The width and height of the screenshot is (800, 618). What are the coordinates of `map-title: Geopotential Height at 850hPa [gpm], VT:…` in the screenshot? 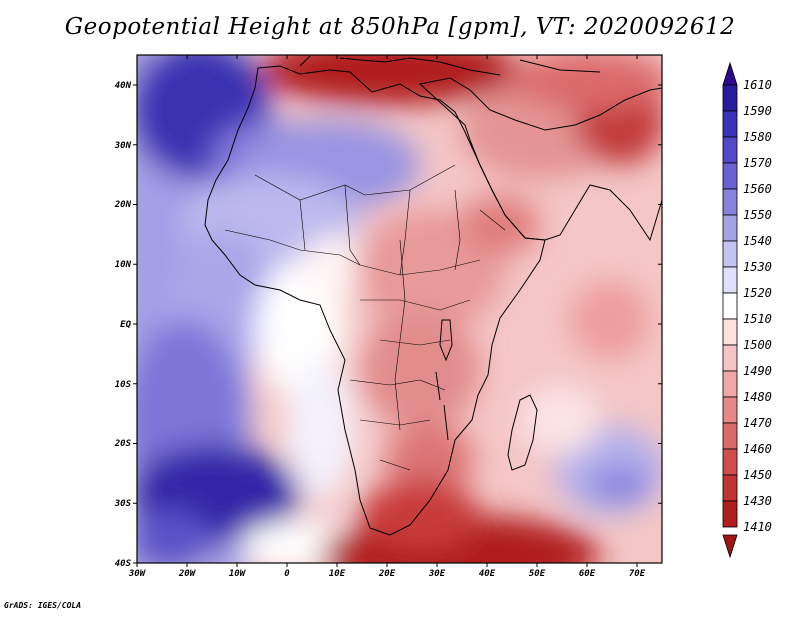 It's located at (400, 27).